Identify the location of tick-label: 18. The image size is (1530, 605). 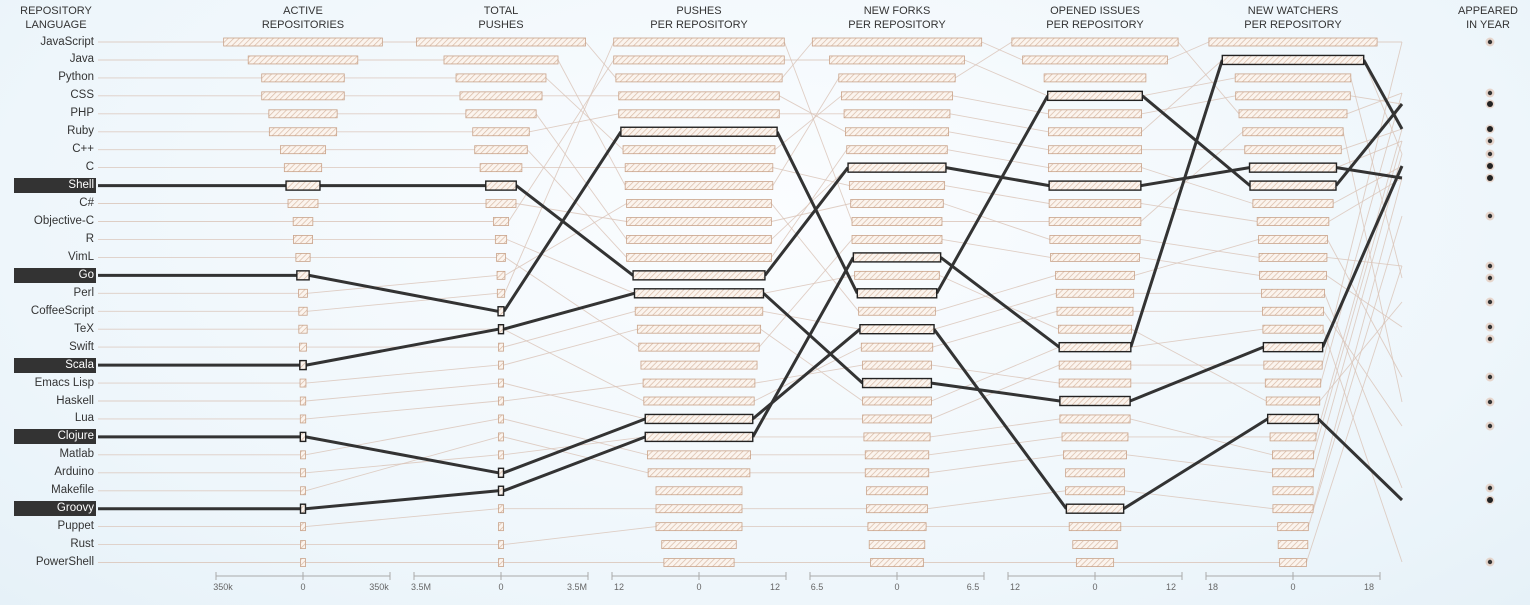
(1369, 587).